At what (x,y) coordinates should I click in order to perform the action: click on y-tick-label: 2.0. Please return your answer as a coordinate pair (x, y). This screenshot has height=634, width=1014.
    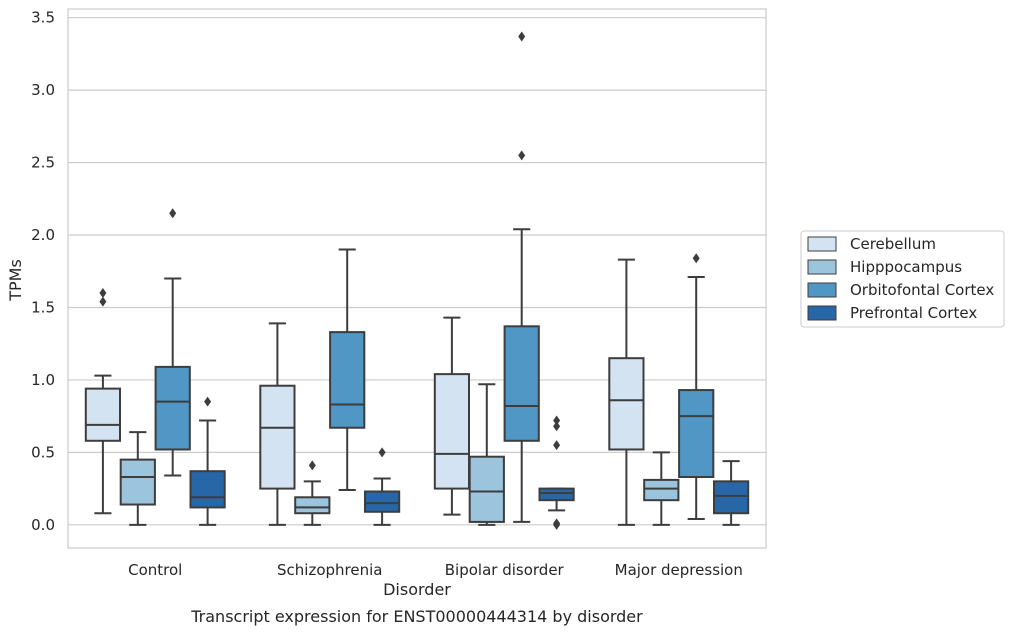
    Looking at the image, I should click on (43, 235).